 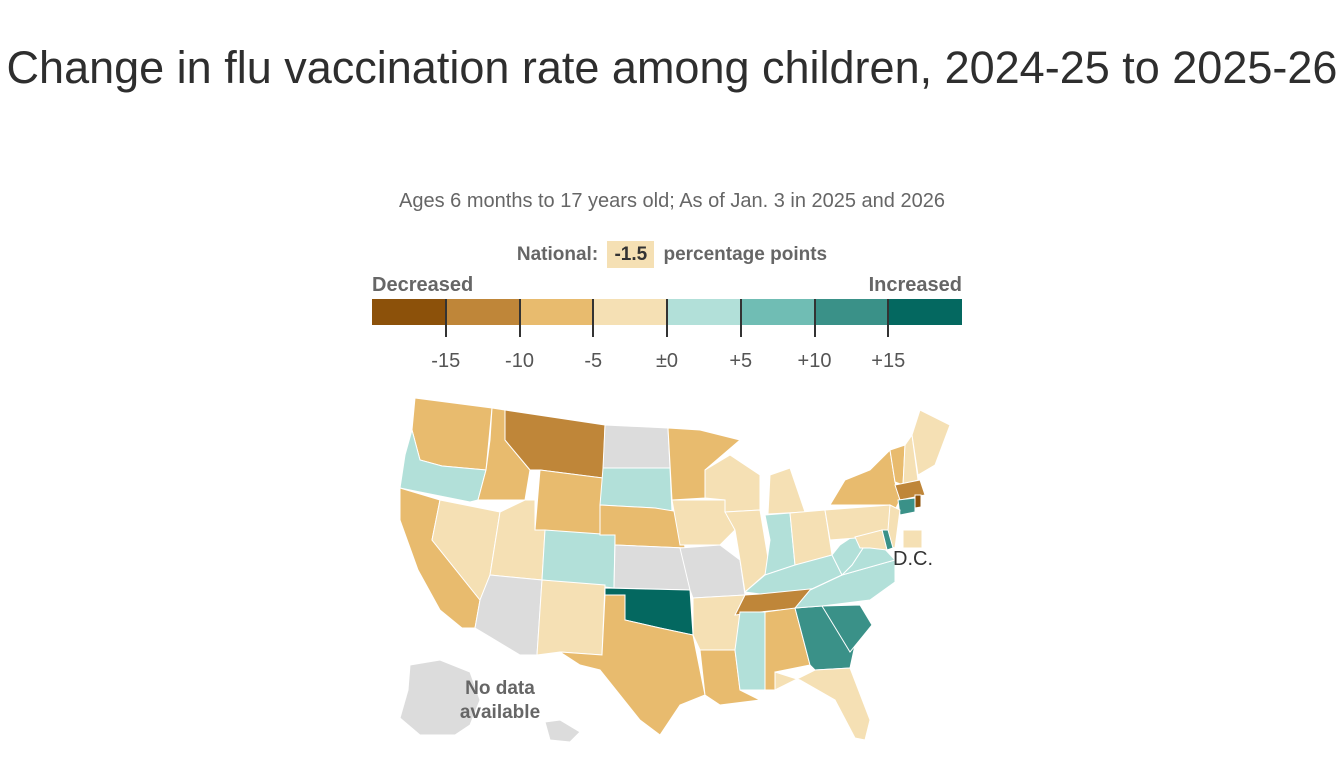 I want to click on state-wy, so click(x=569, y=502).